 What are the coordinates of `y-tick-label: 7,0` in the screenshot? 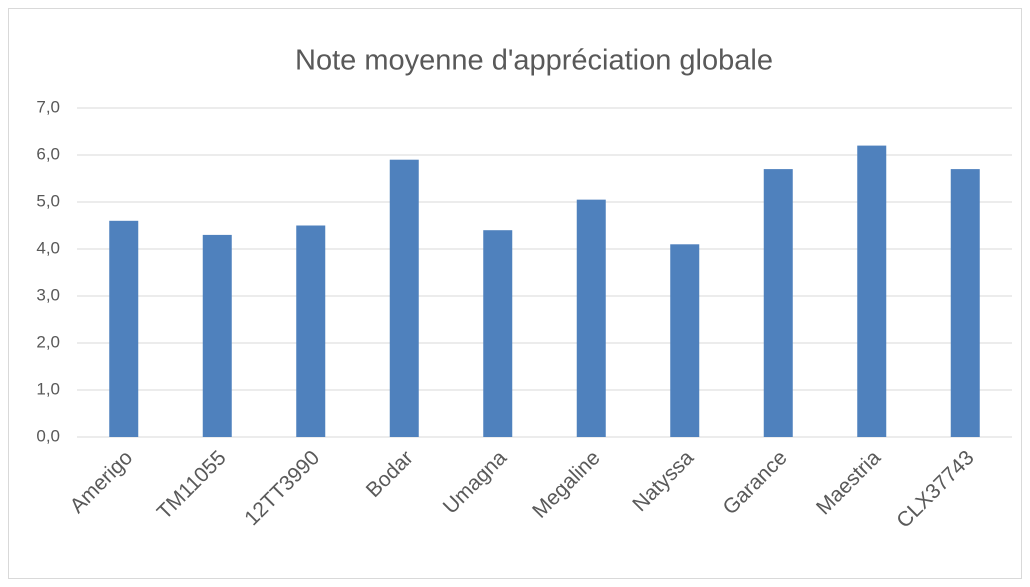 It's located at (48, 106).